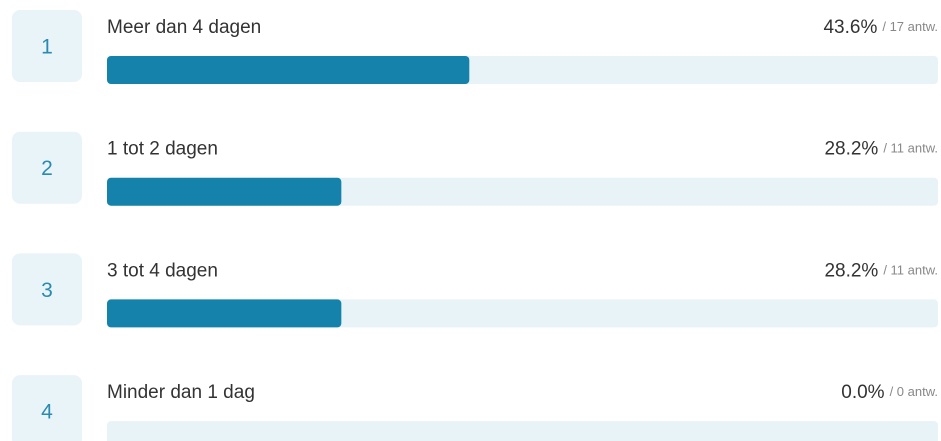  I want to click on option-label: Minder dan 1 dag, so click(181, 392).